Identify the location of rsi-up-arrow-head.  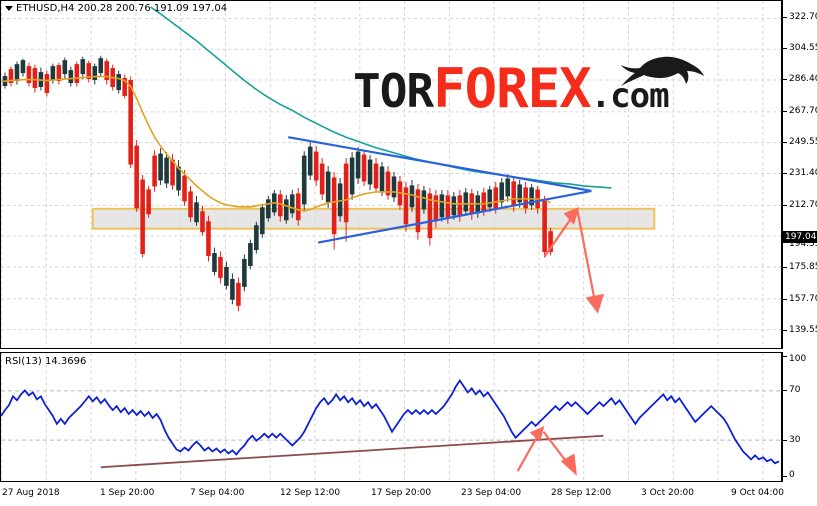
(537, 433).